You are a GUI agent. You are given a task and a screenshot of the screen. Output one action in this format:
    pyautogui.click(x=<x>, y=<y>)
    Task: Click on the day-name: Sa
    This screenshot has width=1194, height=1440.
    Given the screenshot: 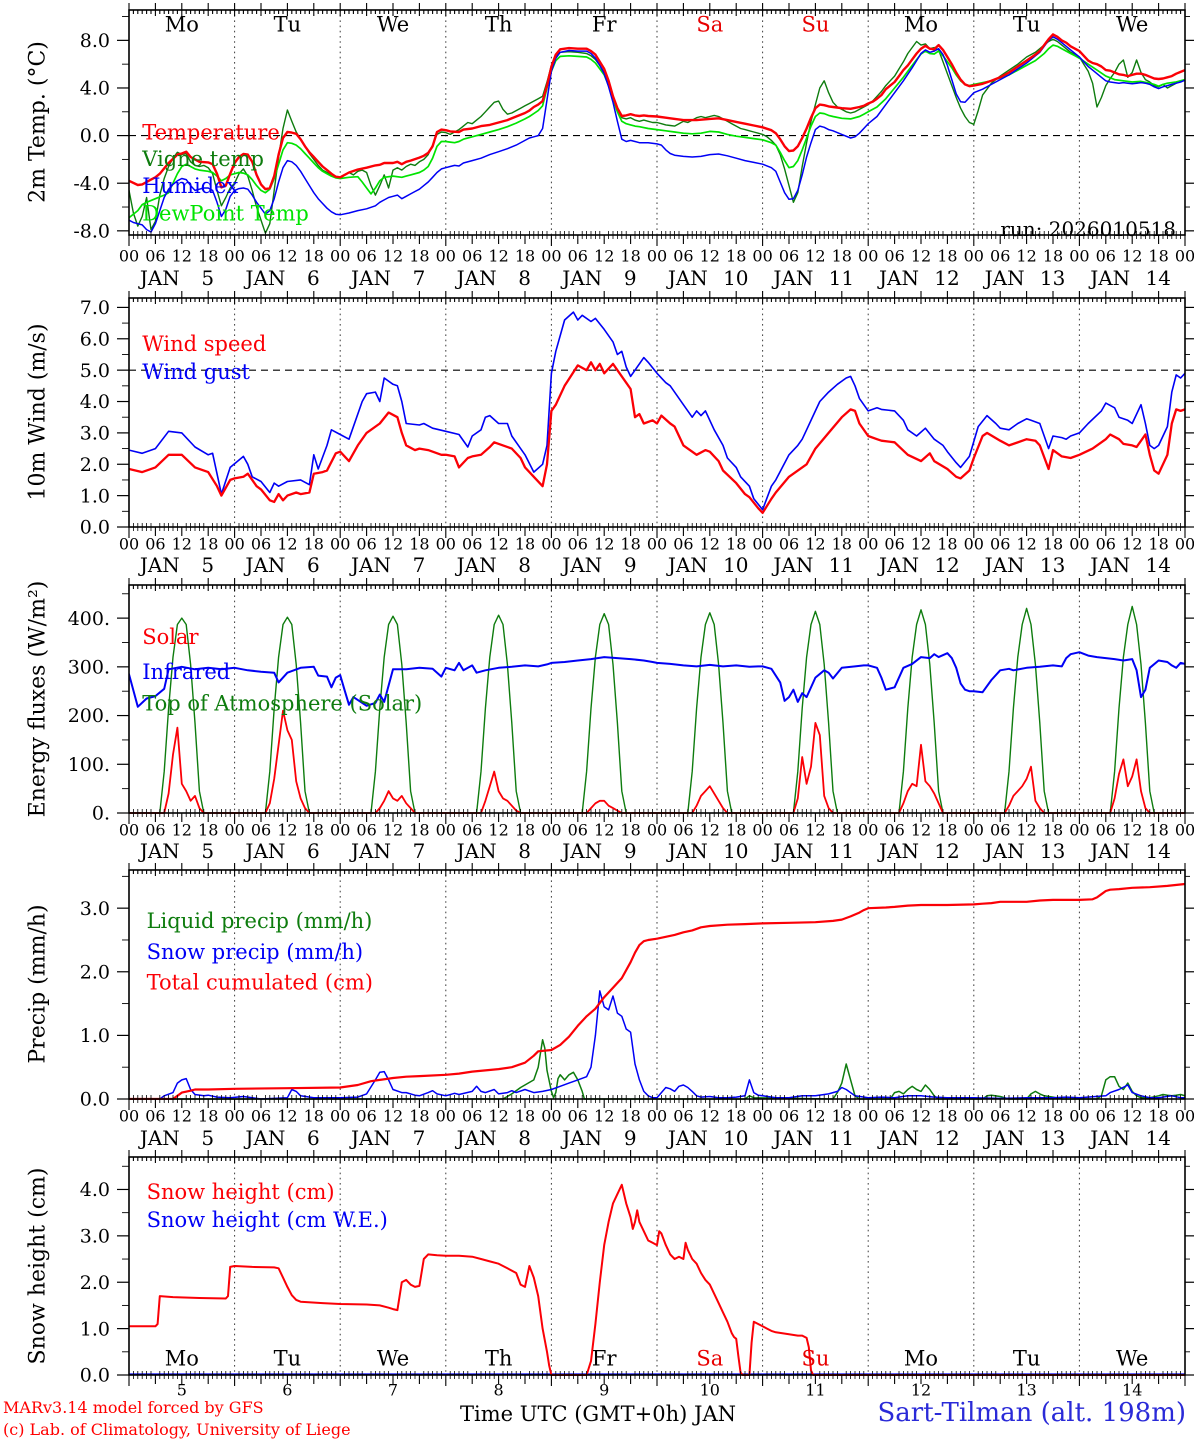 What is the action you would take?
    pyautogui.click(x=709, y=1358)
    